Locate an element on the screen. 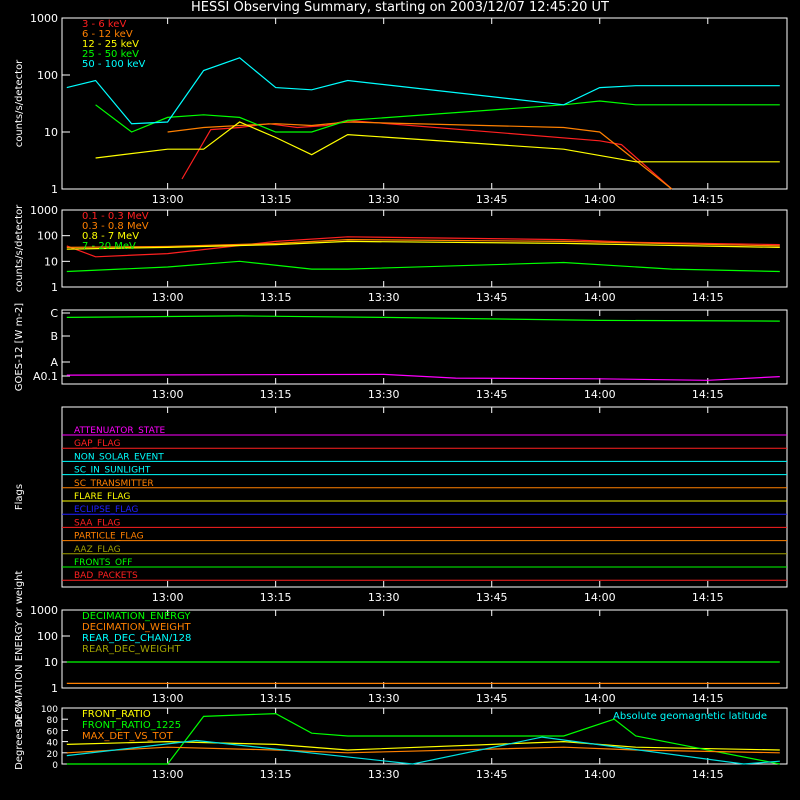  hi-ytick-label: 1000 is located at coordinates (44, 210).